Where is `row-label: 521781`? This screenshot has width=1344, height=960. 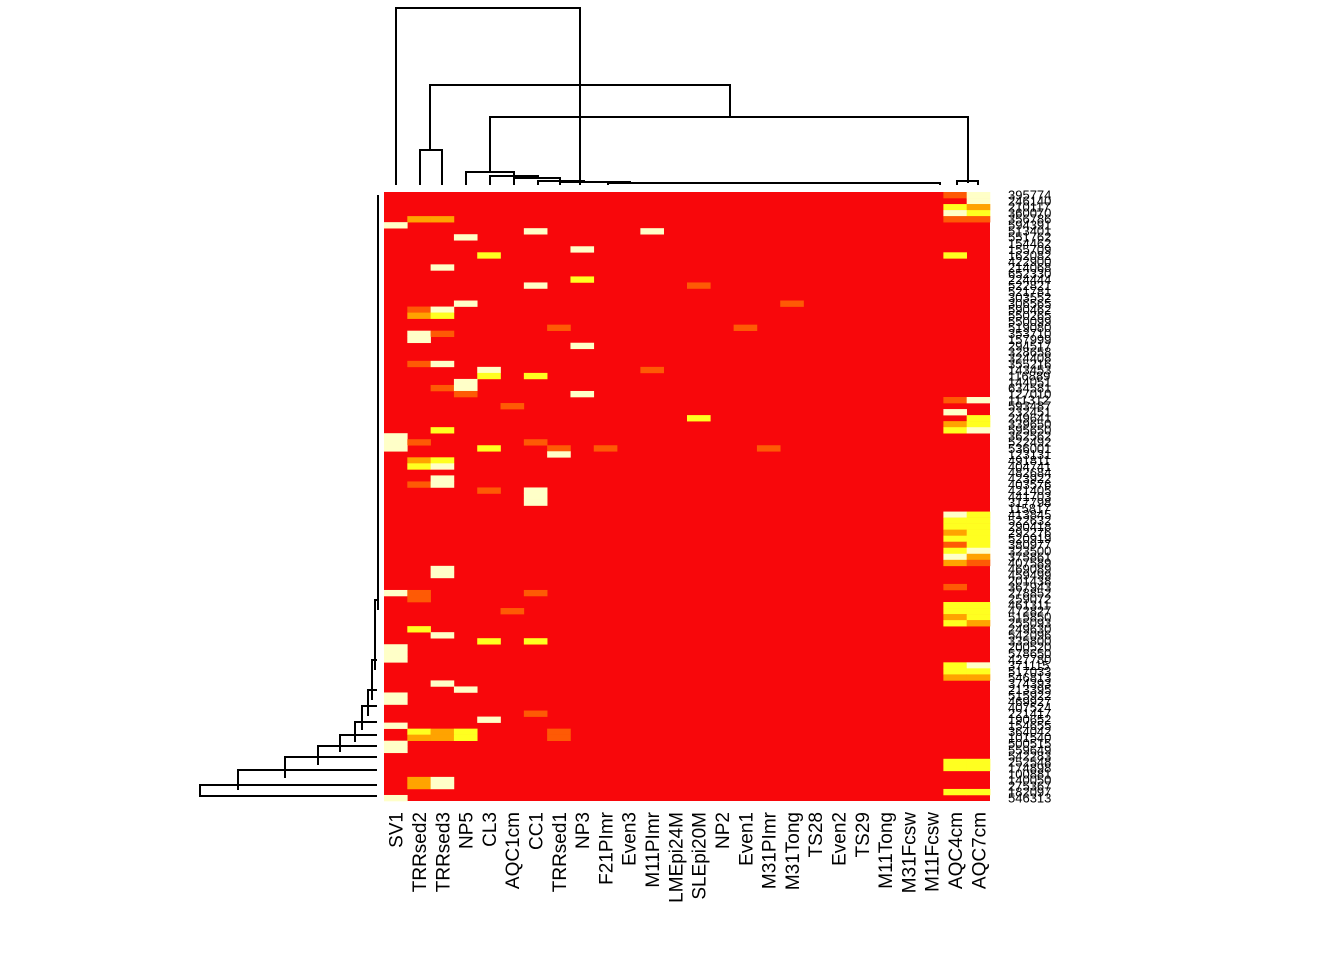
row-label: 521781 is located at coordinates (1029, 291).